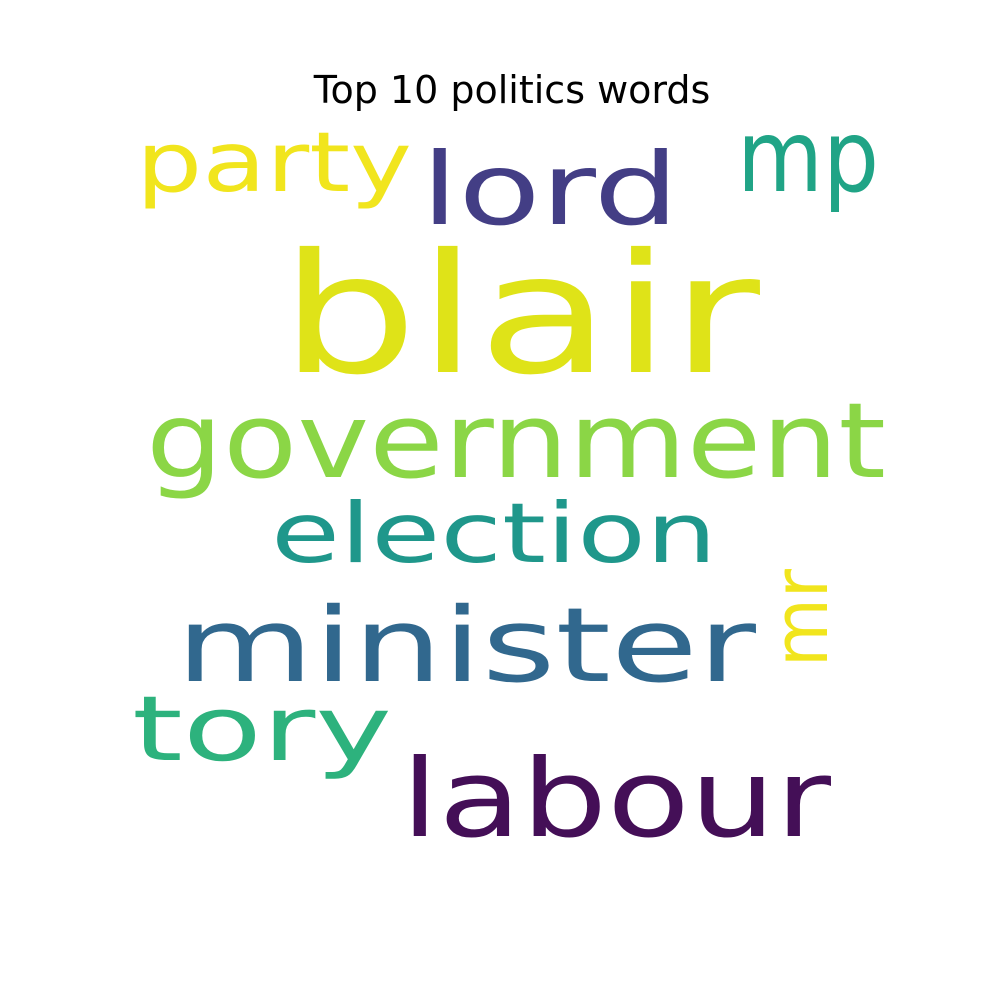  I want to click on word-lord: lord, so click(550, 189).